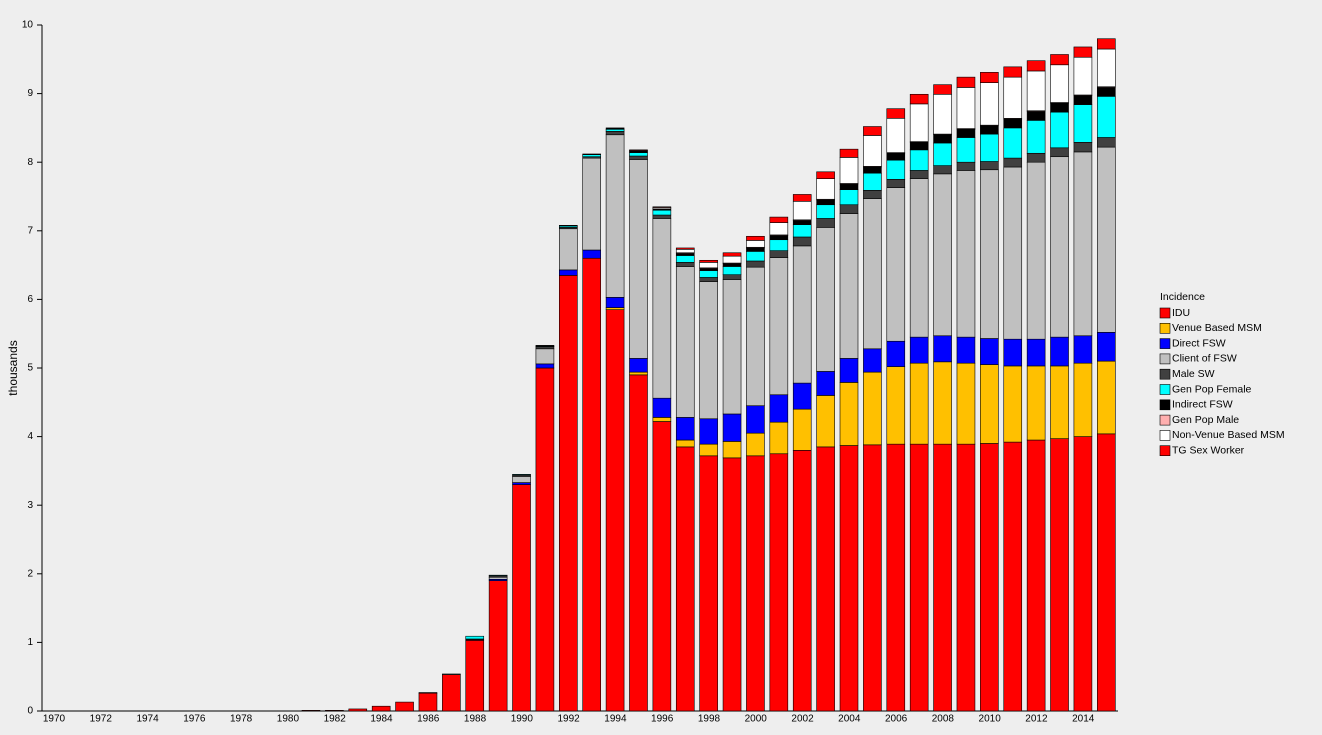  What do you see at coordinates (288, 719) in the screenshot?
I see `x-tick-label: 1980` at bounding box center [288, 719].